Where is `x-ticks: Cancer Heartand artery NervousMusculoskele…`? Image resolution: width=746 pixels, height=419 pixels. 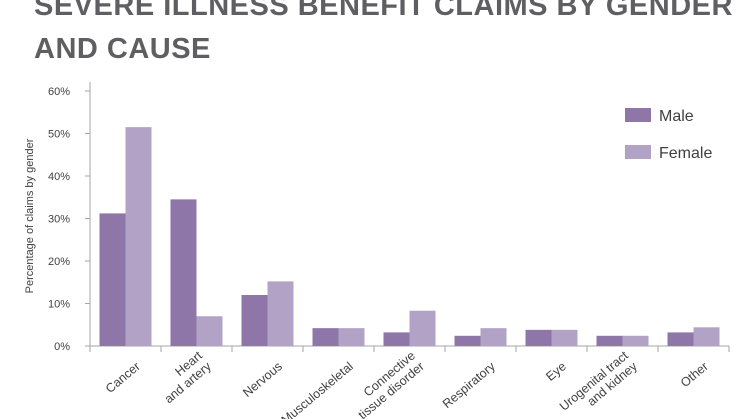
x-ticks: Cancer Heartand artery NervousMusculoskele… is located at coordinates (409, 382).